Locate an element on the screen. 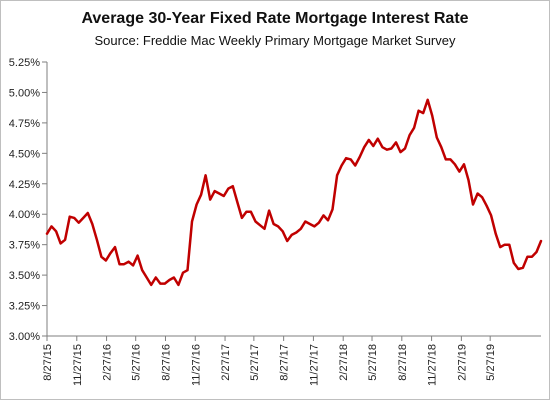 The image size is (550, 400). y-tick-label: 4.25% is located at coordinates (24, 185).